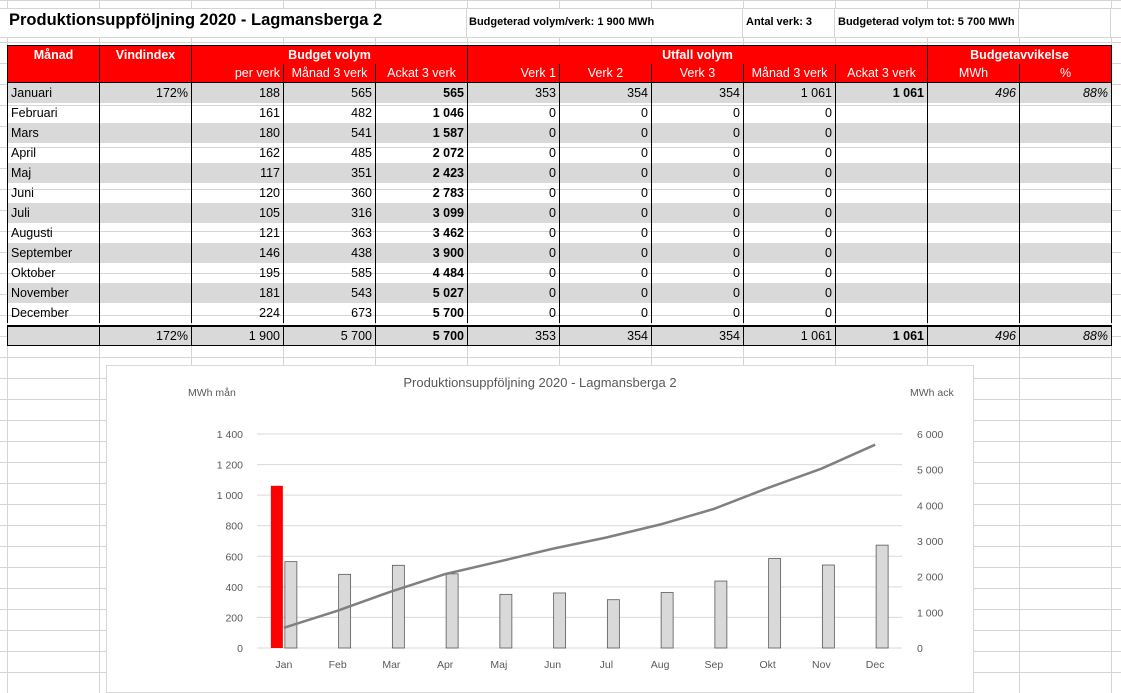 The height and width of the screenshot is (693, 1121). Describe the element at coordinates (53, 293) in the screenshot. I see `cell-month: November` at that location.